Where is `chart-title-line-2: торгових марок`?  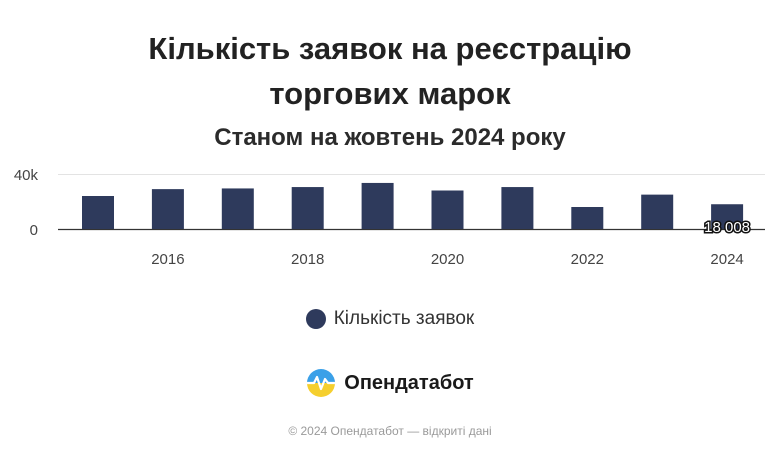
chart-title-line-2: торгових марок is located at coordinates (390, 93).